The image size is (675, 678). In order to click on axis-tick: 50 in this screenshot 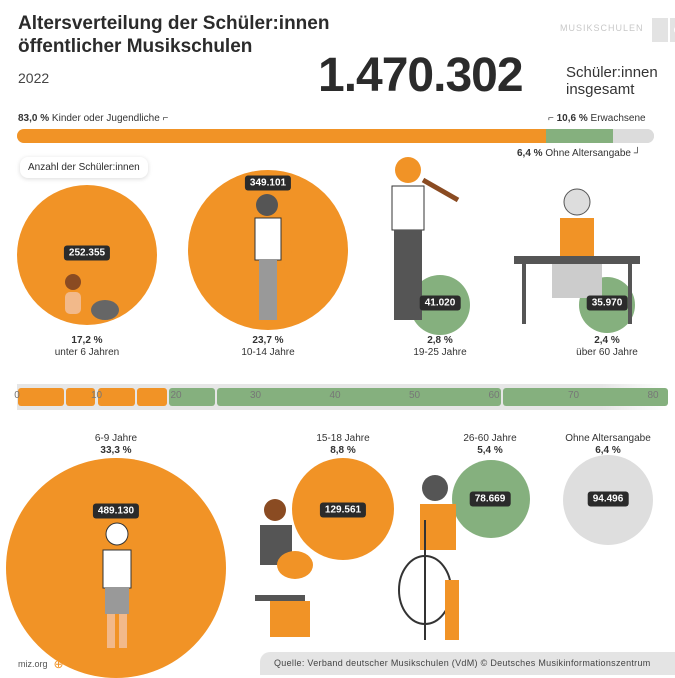, I will do `click(414, 395)`.